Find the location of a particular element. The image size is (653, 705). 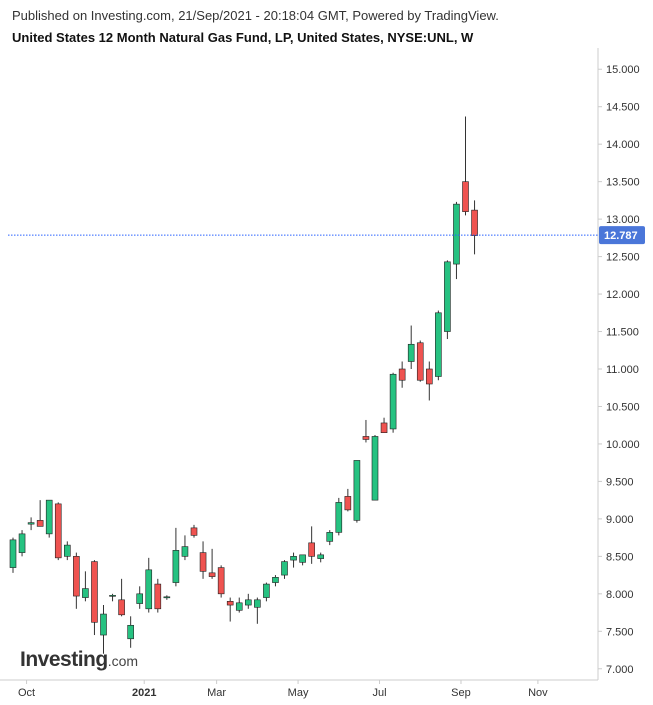

y-tick-label: 10.000 is located at coordinates (623, 445).